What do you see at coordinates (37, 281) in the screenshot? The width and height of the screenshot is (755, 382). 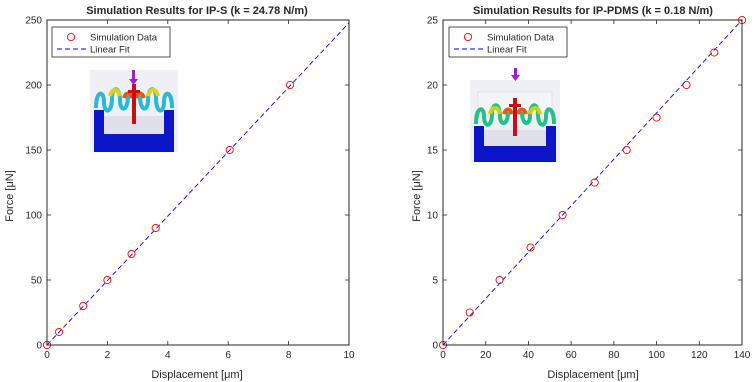 I see `y-tick-label: 50` at bounding box center [37, 281].